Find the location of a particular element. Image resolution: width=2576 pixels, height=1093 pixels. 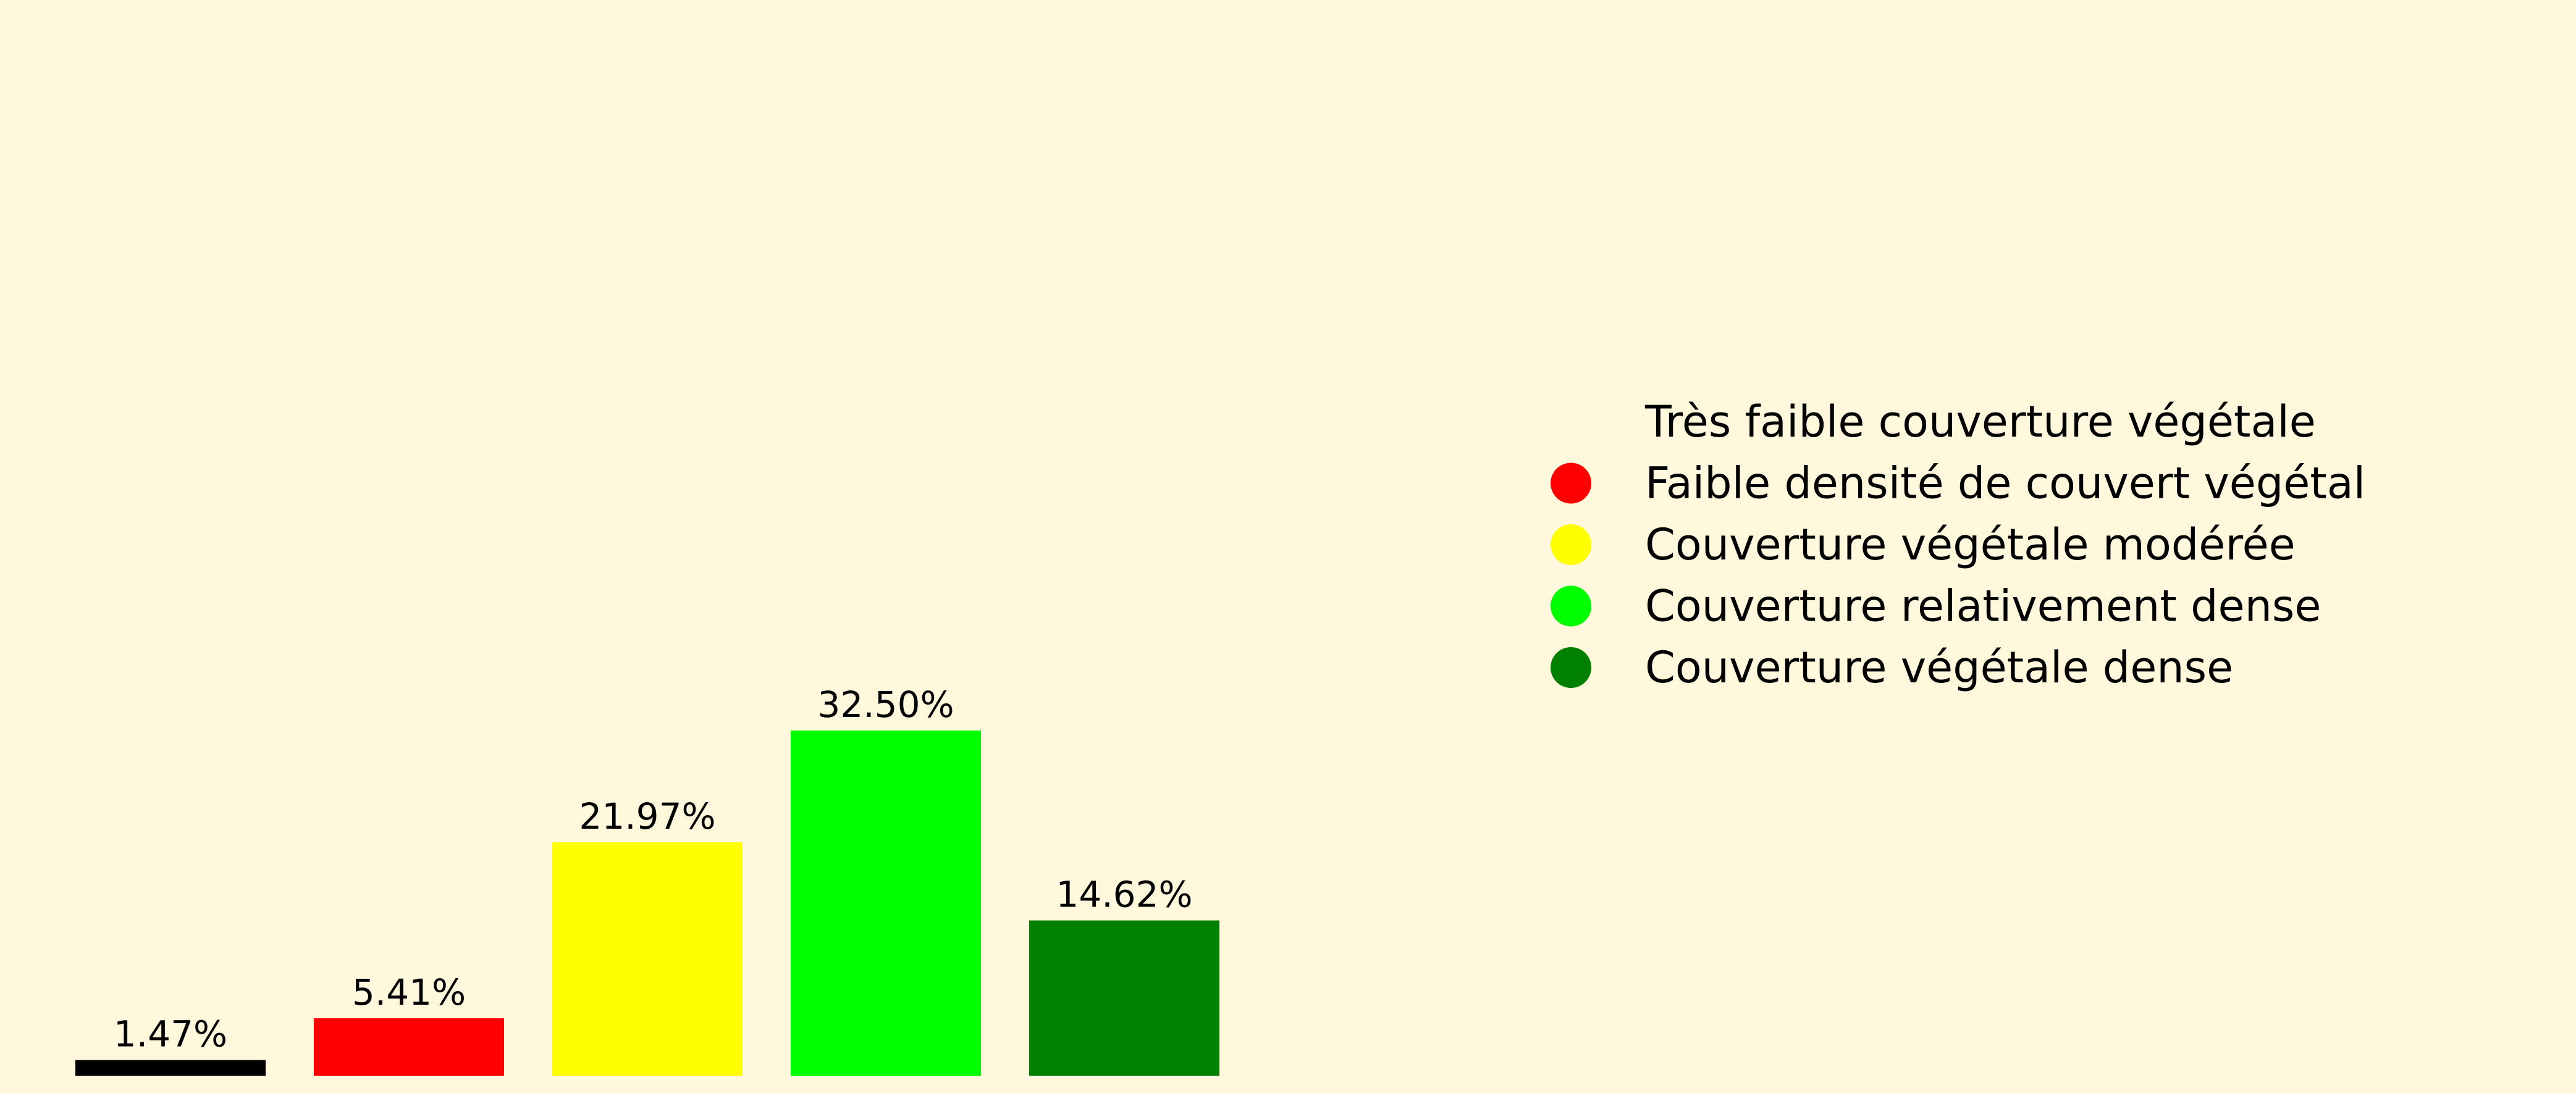

legend-label-3: Couverture végétale modérée is located at coordinates (1970, 544).